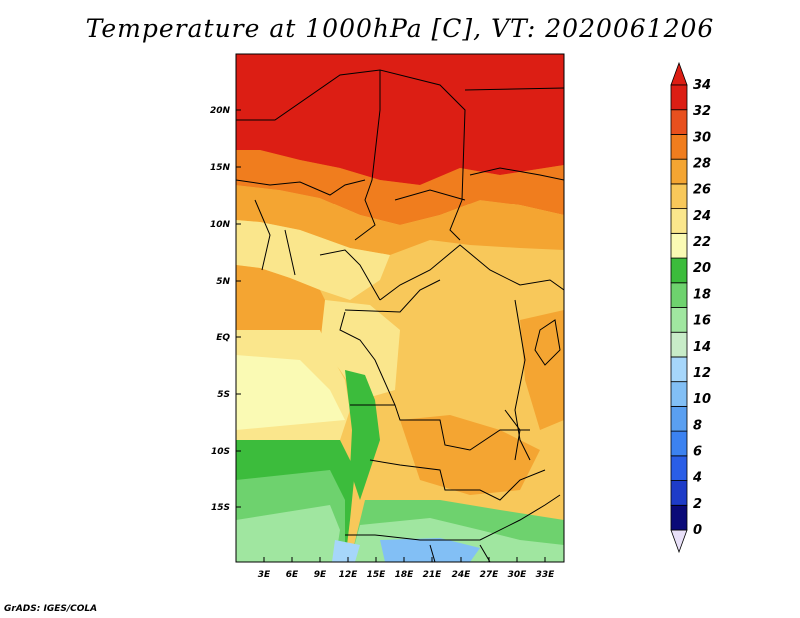 The width and height of the screenshot is (800, 618). What do you see at coordinates (697, 478) in the screenshot?
I see `colorbar-label: 4` at bounding box center [697, 478].